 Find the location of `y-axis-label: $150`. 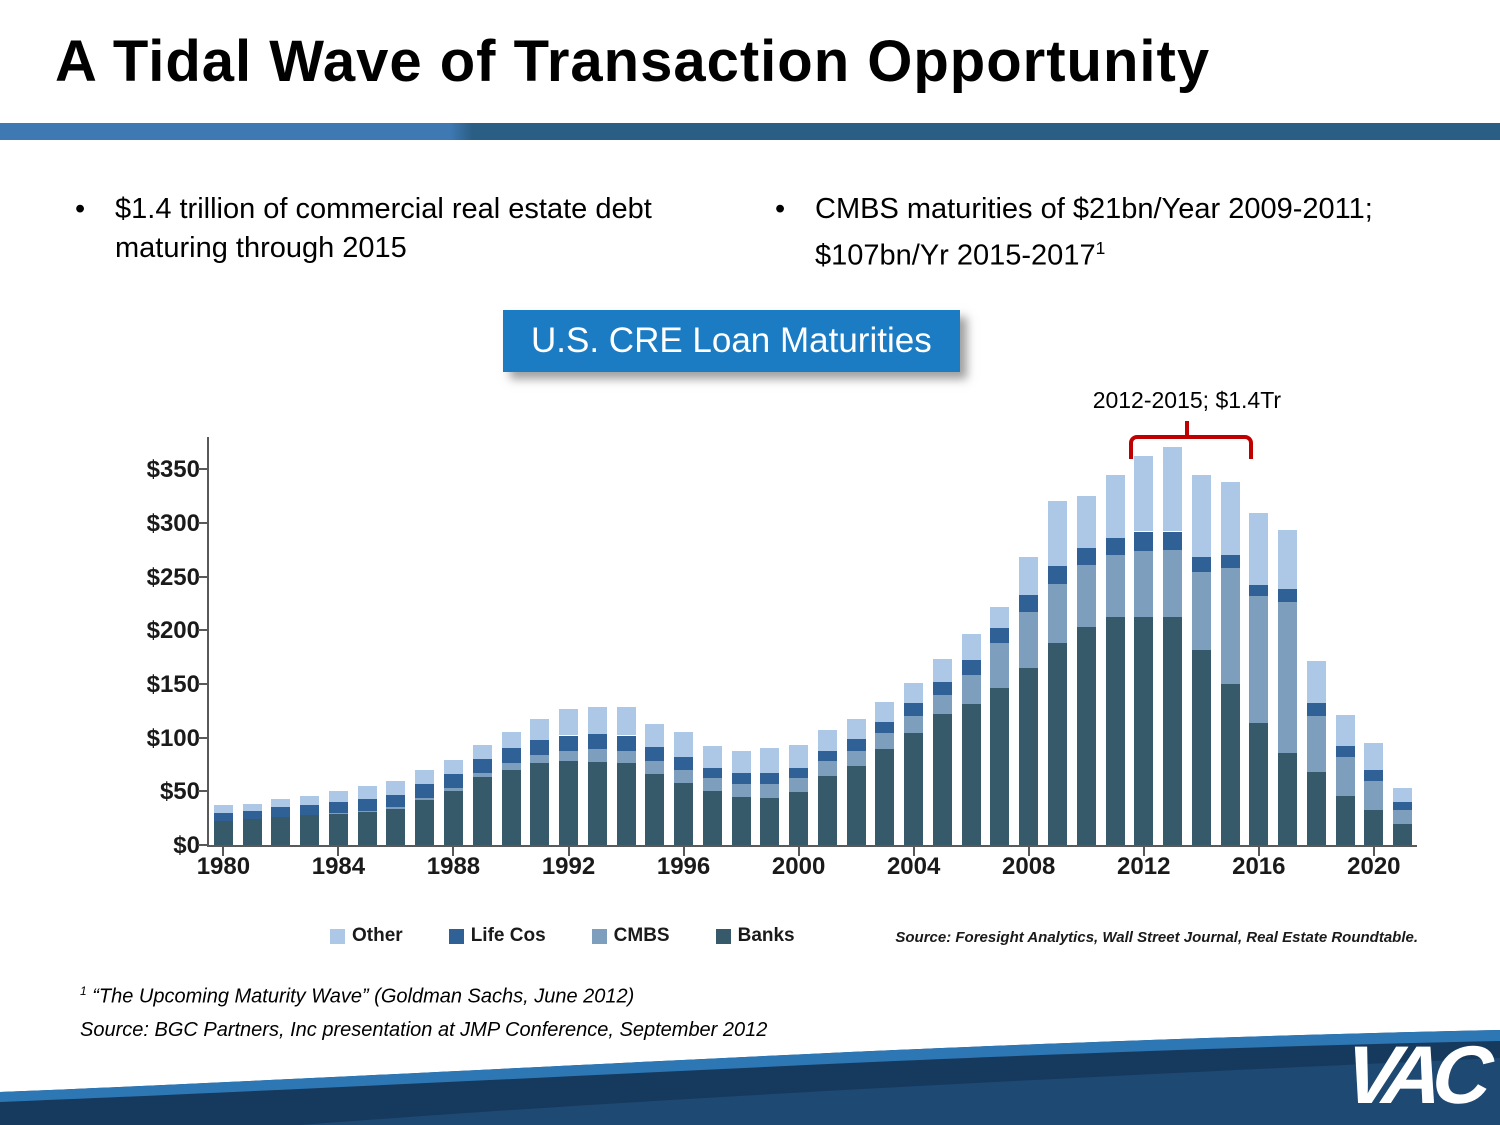

y-axis-label: $150 is located at coordinates (173, 684).